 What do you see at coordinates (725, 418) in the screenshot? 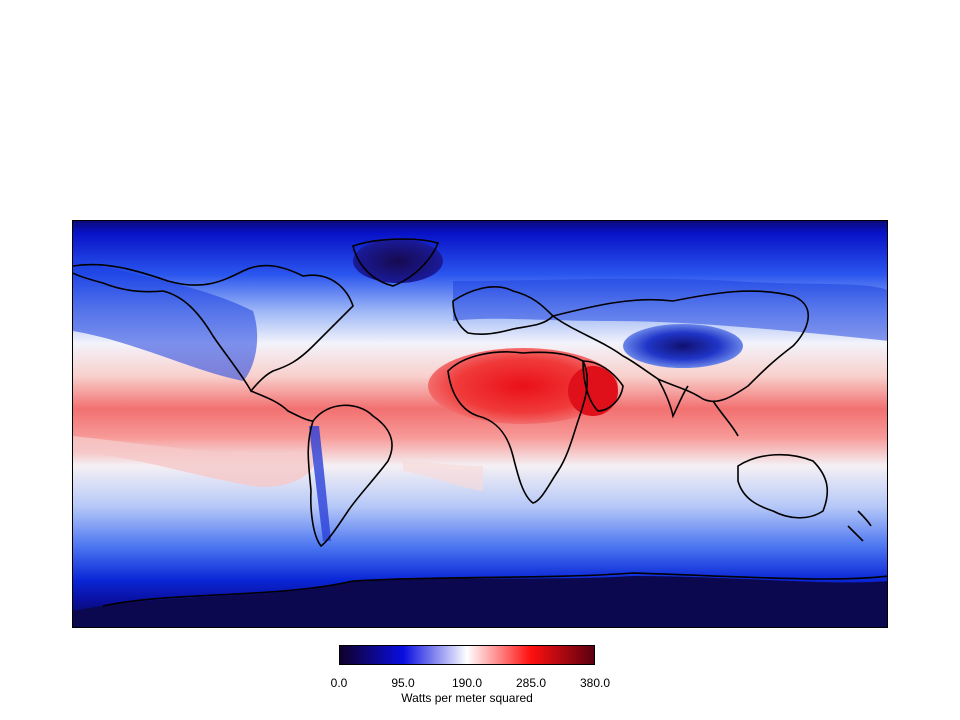
I see `coast-se-asia` at bounding box center [725, 418].